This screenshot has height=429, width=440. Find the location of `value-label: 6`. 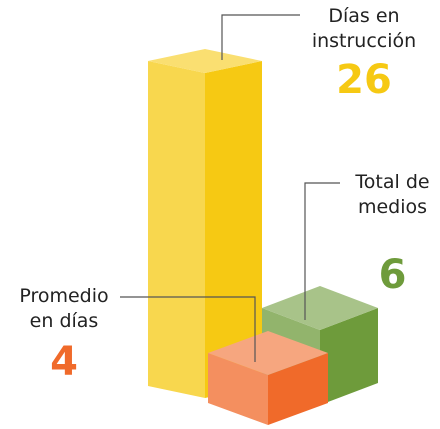

value-label: 6 is located at coordinates (392, 275).